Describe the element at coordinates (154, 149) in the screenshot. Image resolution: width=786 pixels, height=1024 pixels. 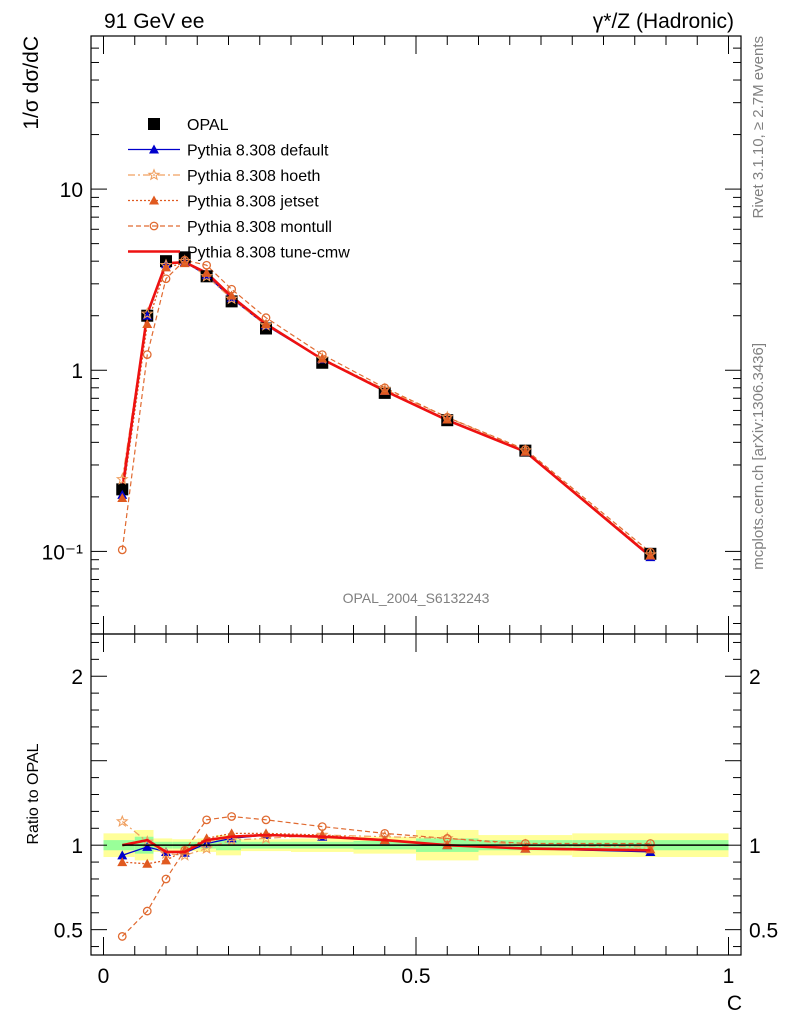
I see `legend-marker-default` at that location.